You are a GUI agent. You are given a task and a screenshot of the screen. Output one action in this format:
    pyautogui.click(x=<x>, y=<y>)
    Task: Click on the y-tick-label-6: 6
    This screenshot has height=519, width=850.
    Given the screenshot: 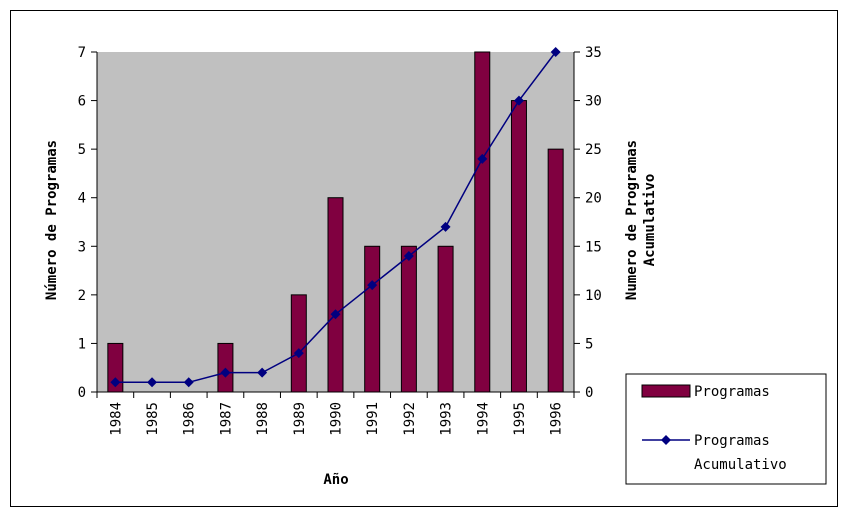 What is the action you would take?
    pyautogui.click(x=82, y=102)
    